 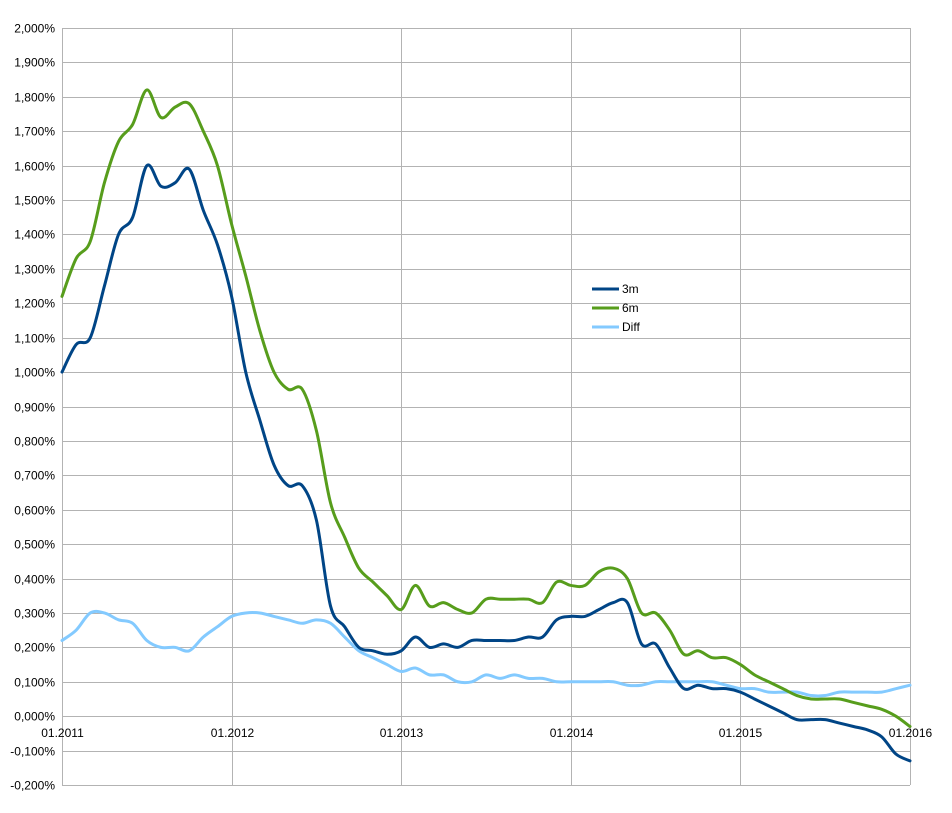 I want to click on y-tick-label: 0,000%, so click(x=34, y=717).